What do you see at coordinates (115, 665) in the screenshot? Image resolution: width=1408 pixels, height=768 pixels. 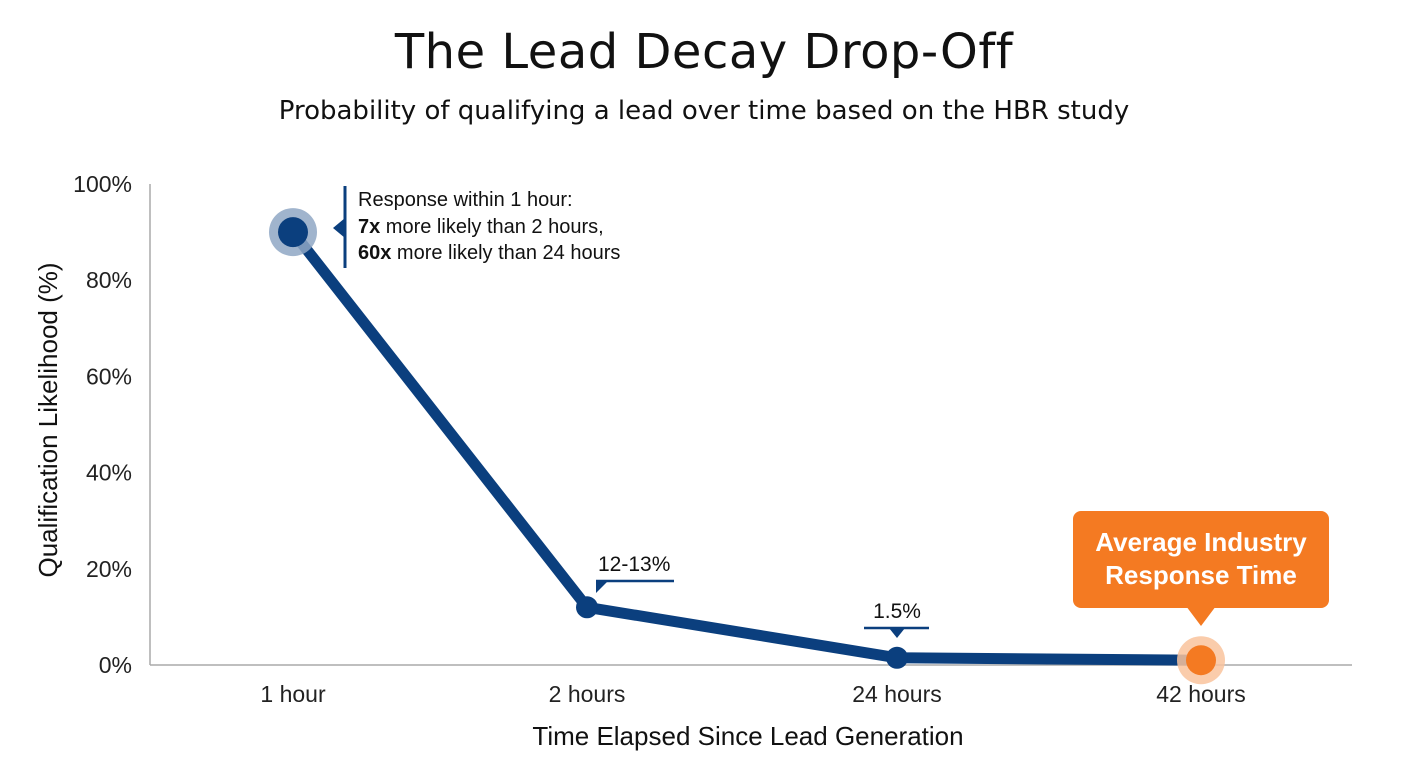 I see `y-tick-label: 0%` at bounding box center [115, 665].